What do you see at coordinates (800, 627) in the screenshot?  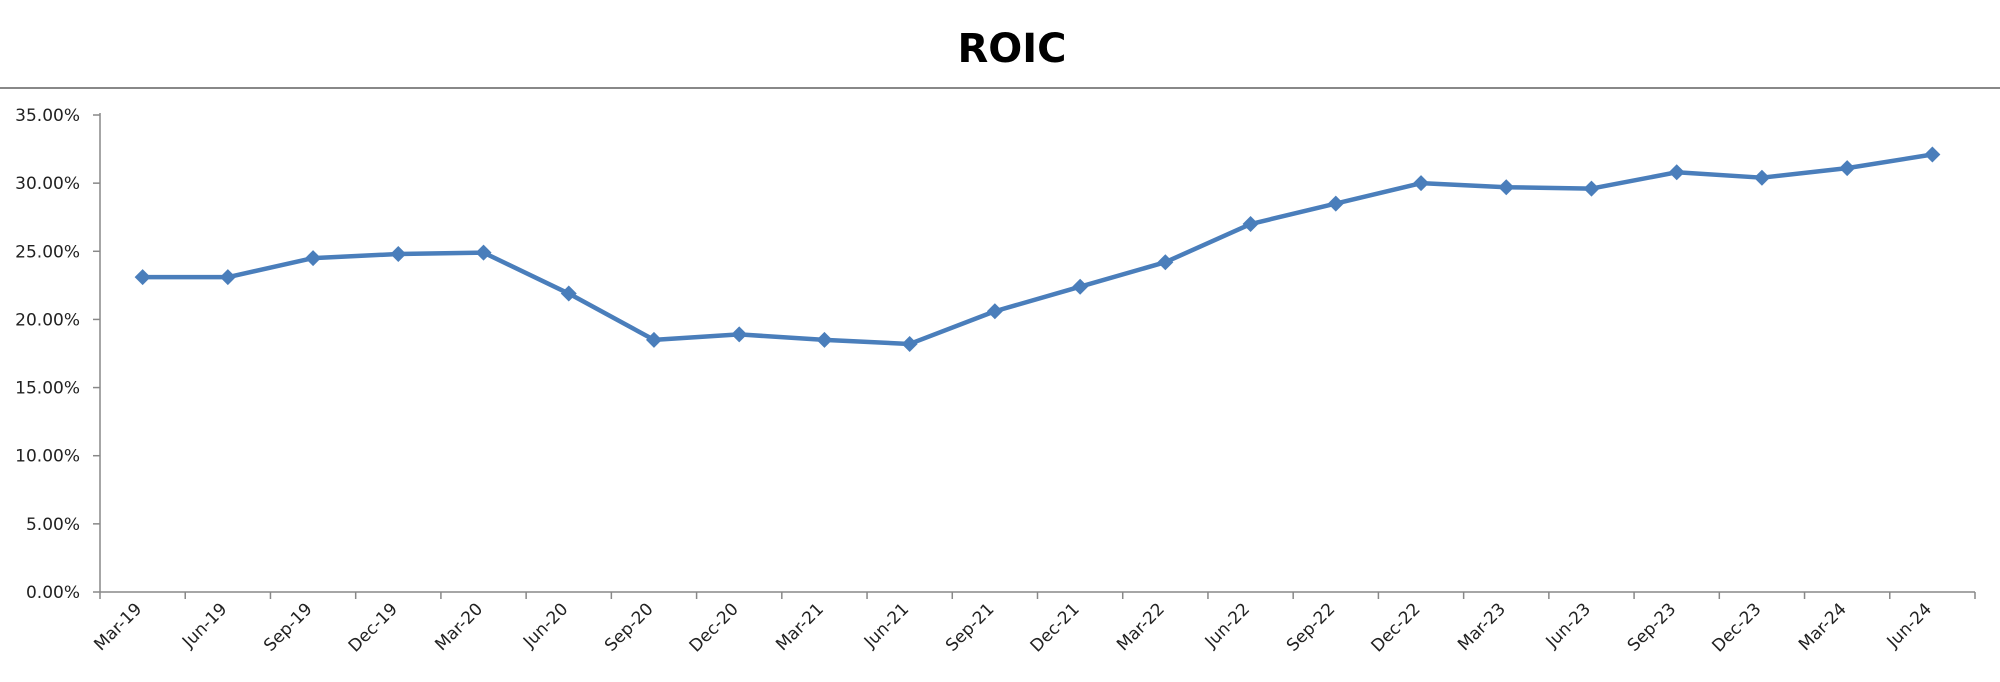 I see `x-tick-label: Mar-21` at bounding box center [800, 627].